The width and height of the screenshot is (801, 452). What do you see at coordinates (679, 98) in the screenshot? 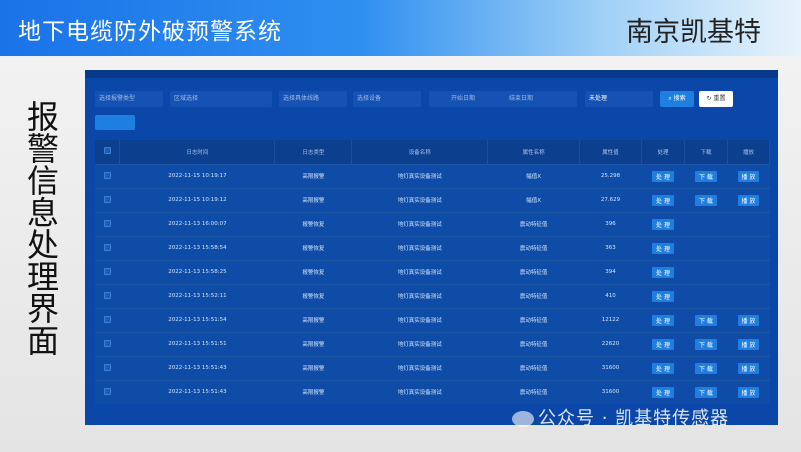
I see `search-label: 搜索` at bounding box center [679, 98].